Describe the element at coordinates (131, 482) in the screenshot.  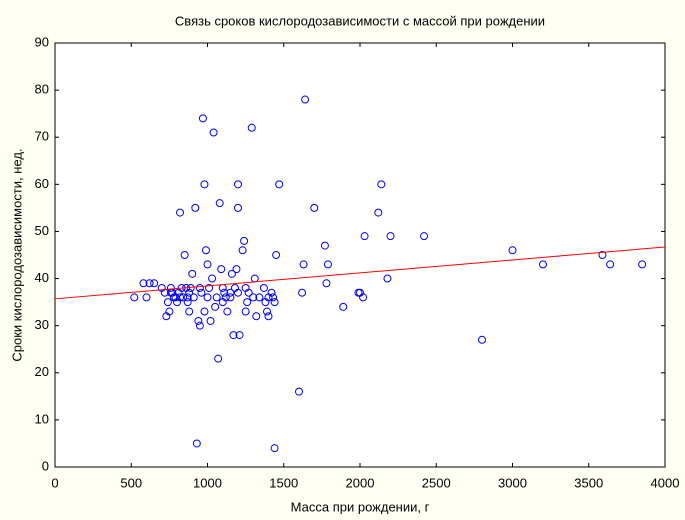
I see `x-tick-label: 500` at that location.